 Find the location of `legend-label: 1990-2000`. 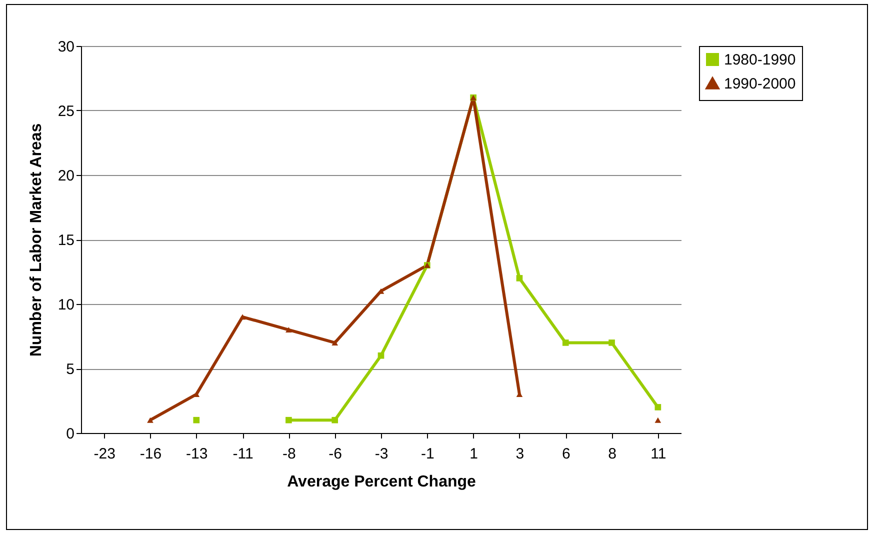

legend-label: 1990-2000 is located at coordinates (760, 84).